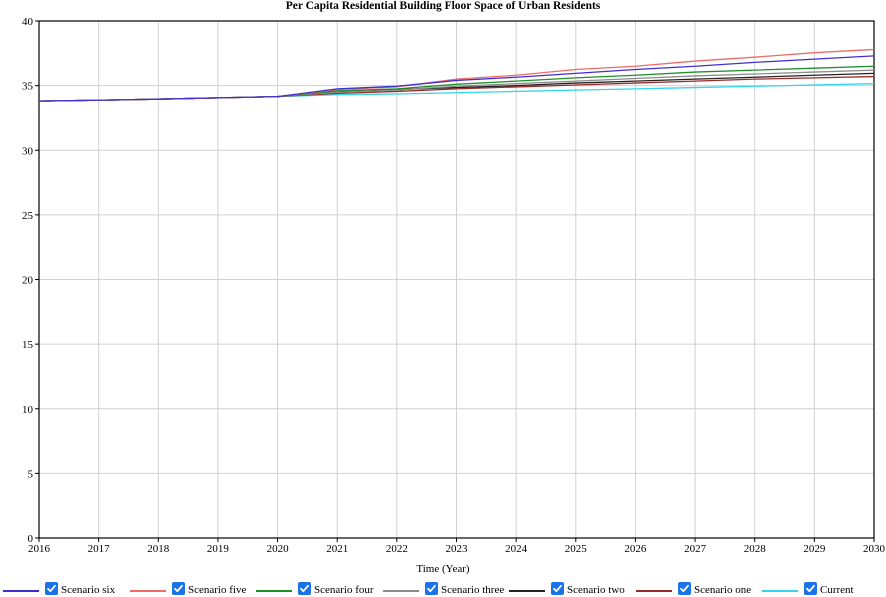 The image size is (886, 597). What do you see at coordinates (28, 151) in the screenshot?
I see `y-tick-label: 30` at bounding box center [28, 151].